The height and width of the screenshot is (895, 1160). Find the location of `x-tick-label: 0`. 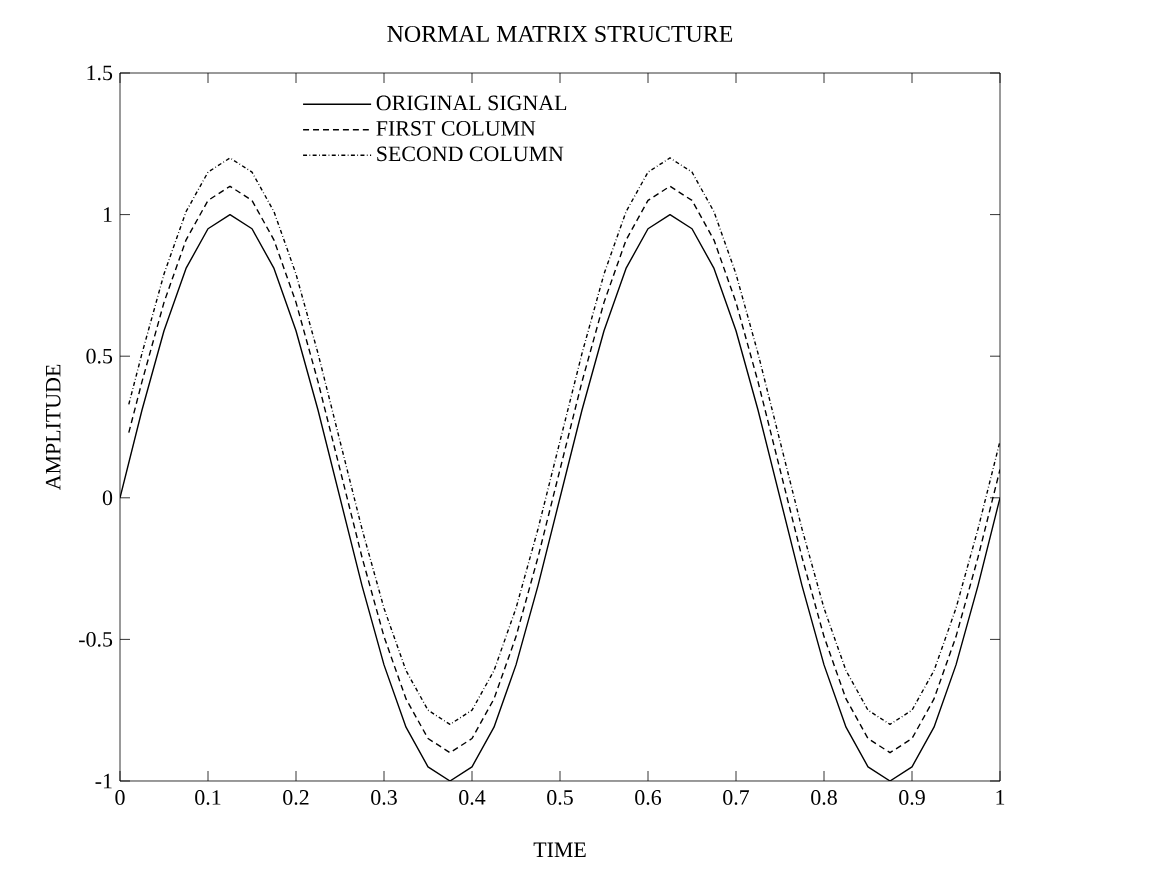

x-tick-label: 0 is located at coordinates (120, 797).